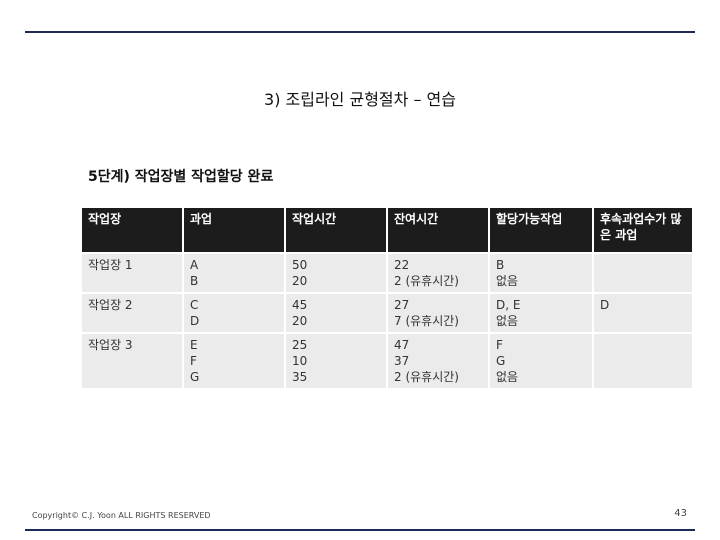 This screenshot has height=540, width=720. Describe the element at coordinates (132, 313) in the screenshot. I see `table-cell: 작업장 2` at that location.